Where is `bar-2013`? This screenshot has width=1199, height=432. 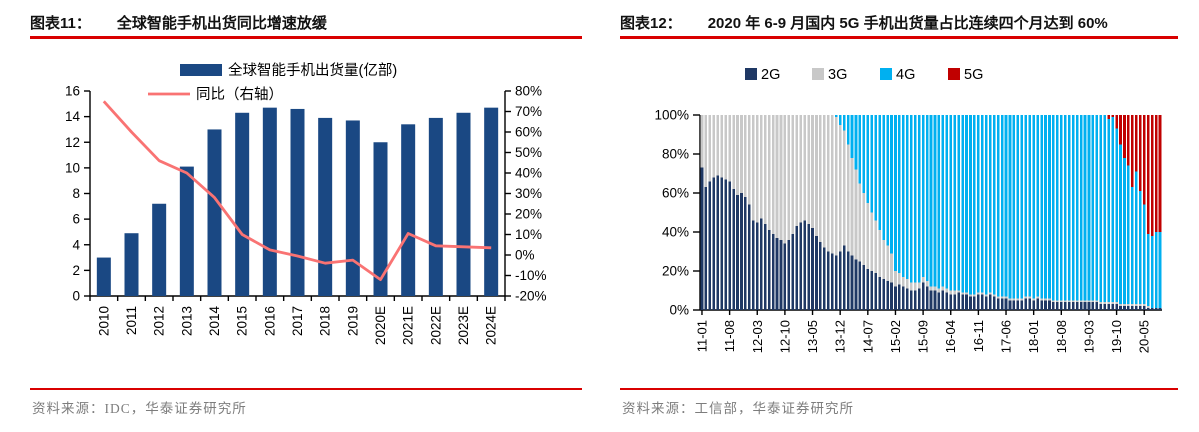 bar-2013 is located at coordinates (186, 231).